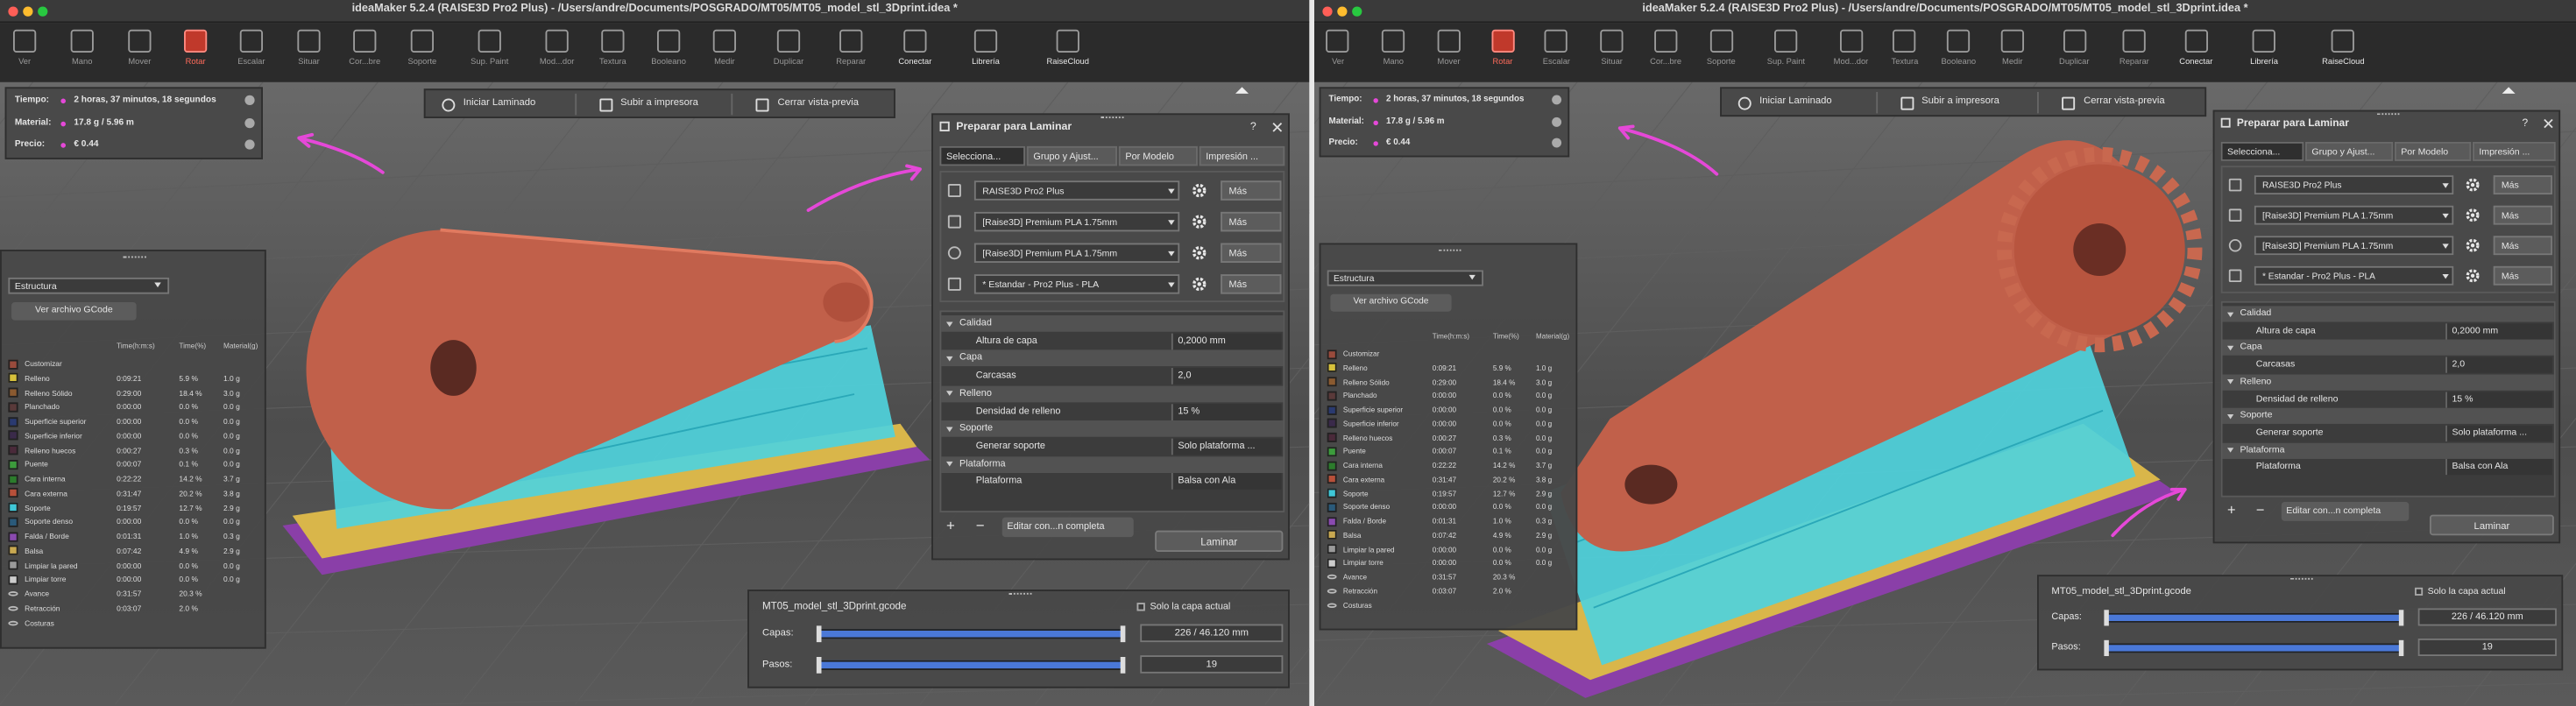  What do you see at coordinates (1612, 52) in the screenshot?
I see `toolbar-button: Situar` at bounding box center [1612, 52].